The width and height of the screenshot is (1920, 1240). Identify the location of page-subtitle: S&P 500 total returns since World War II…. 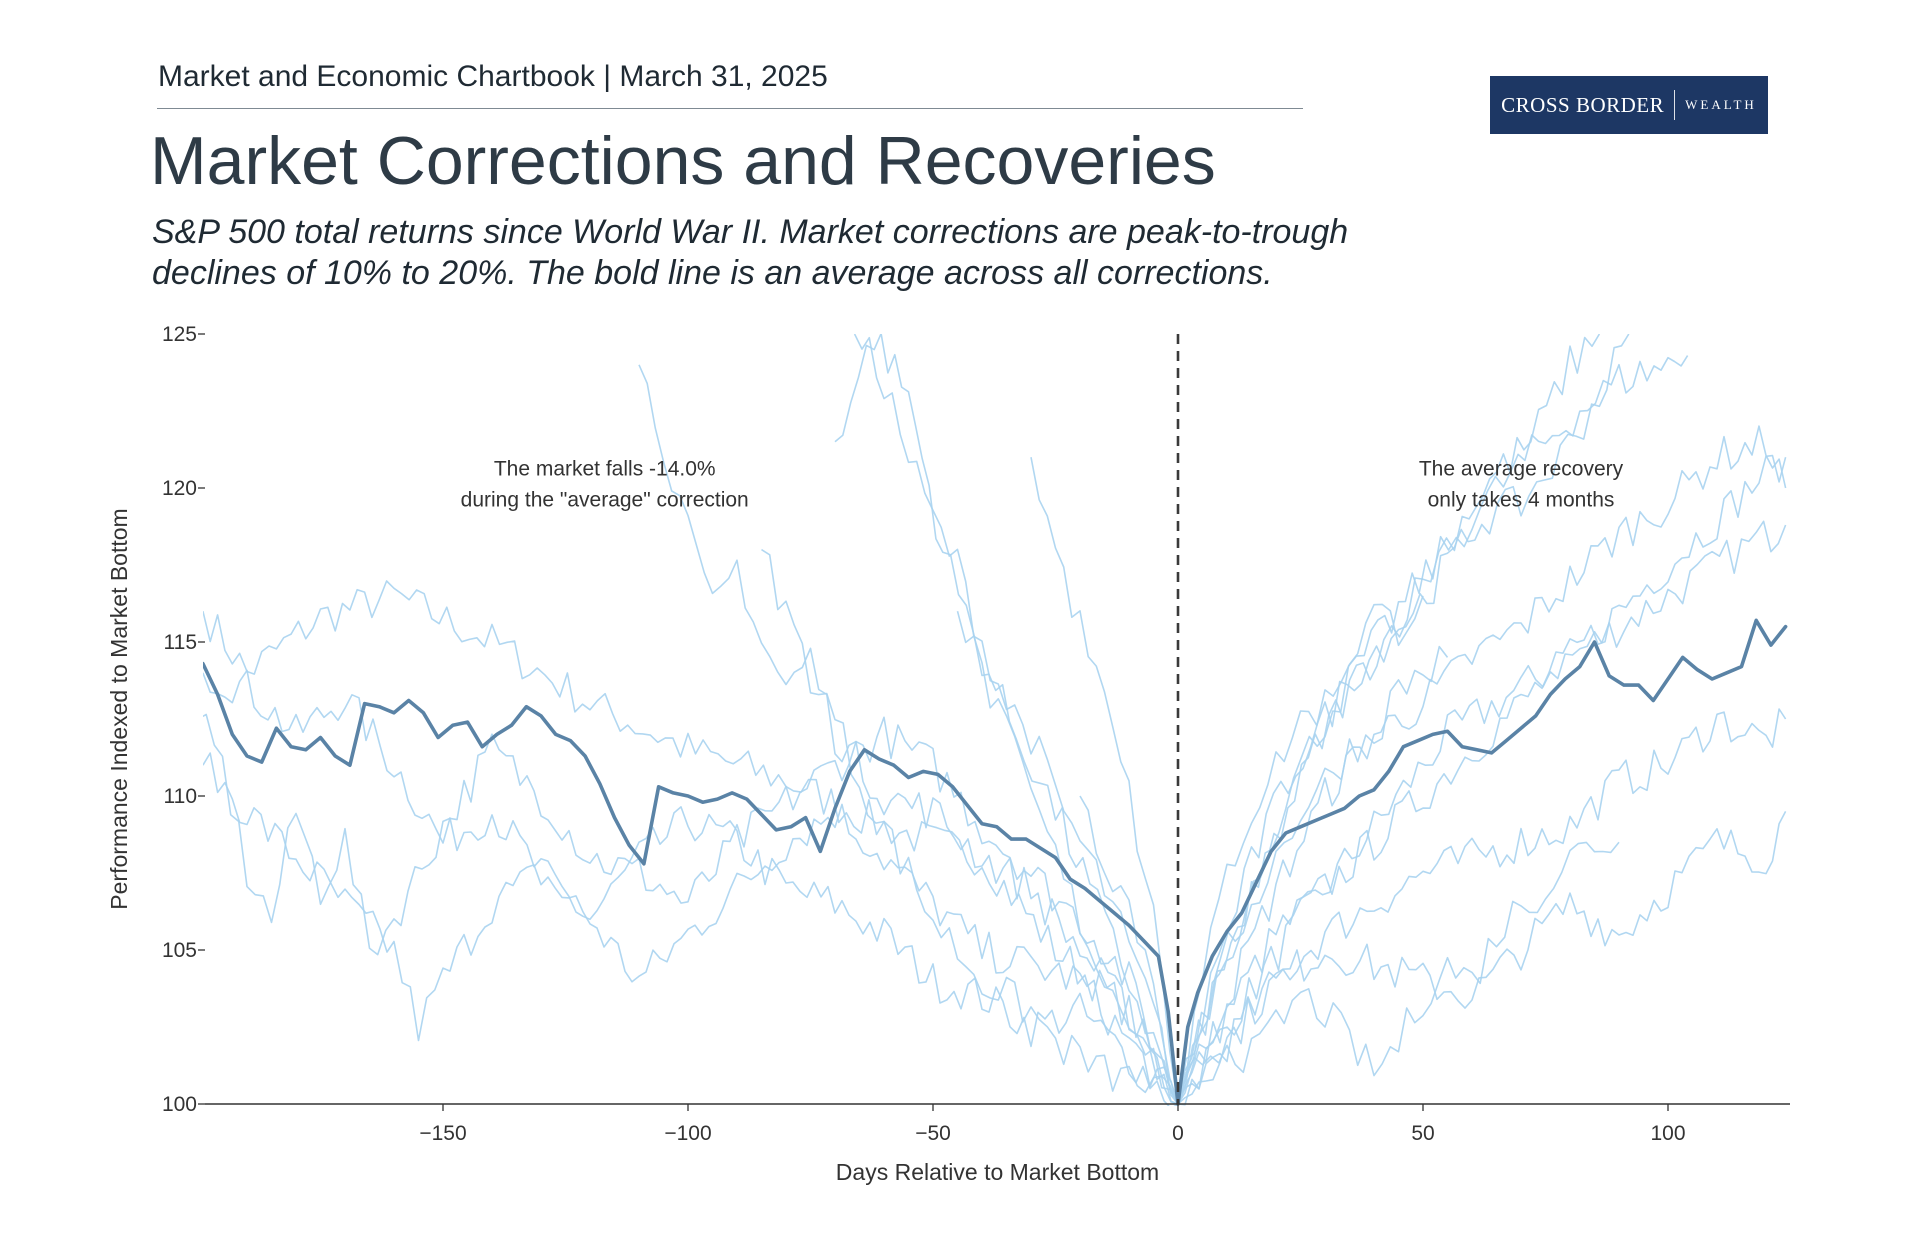
(802, 253).